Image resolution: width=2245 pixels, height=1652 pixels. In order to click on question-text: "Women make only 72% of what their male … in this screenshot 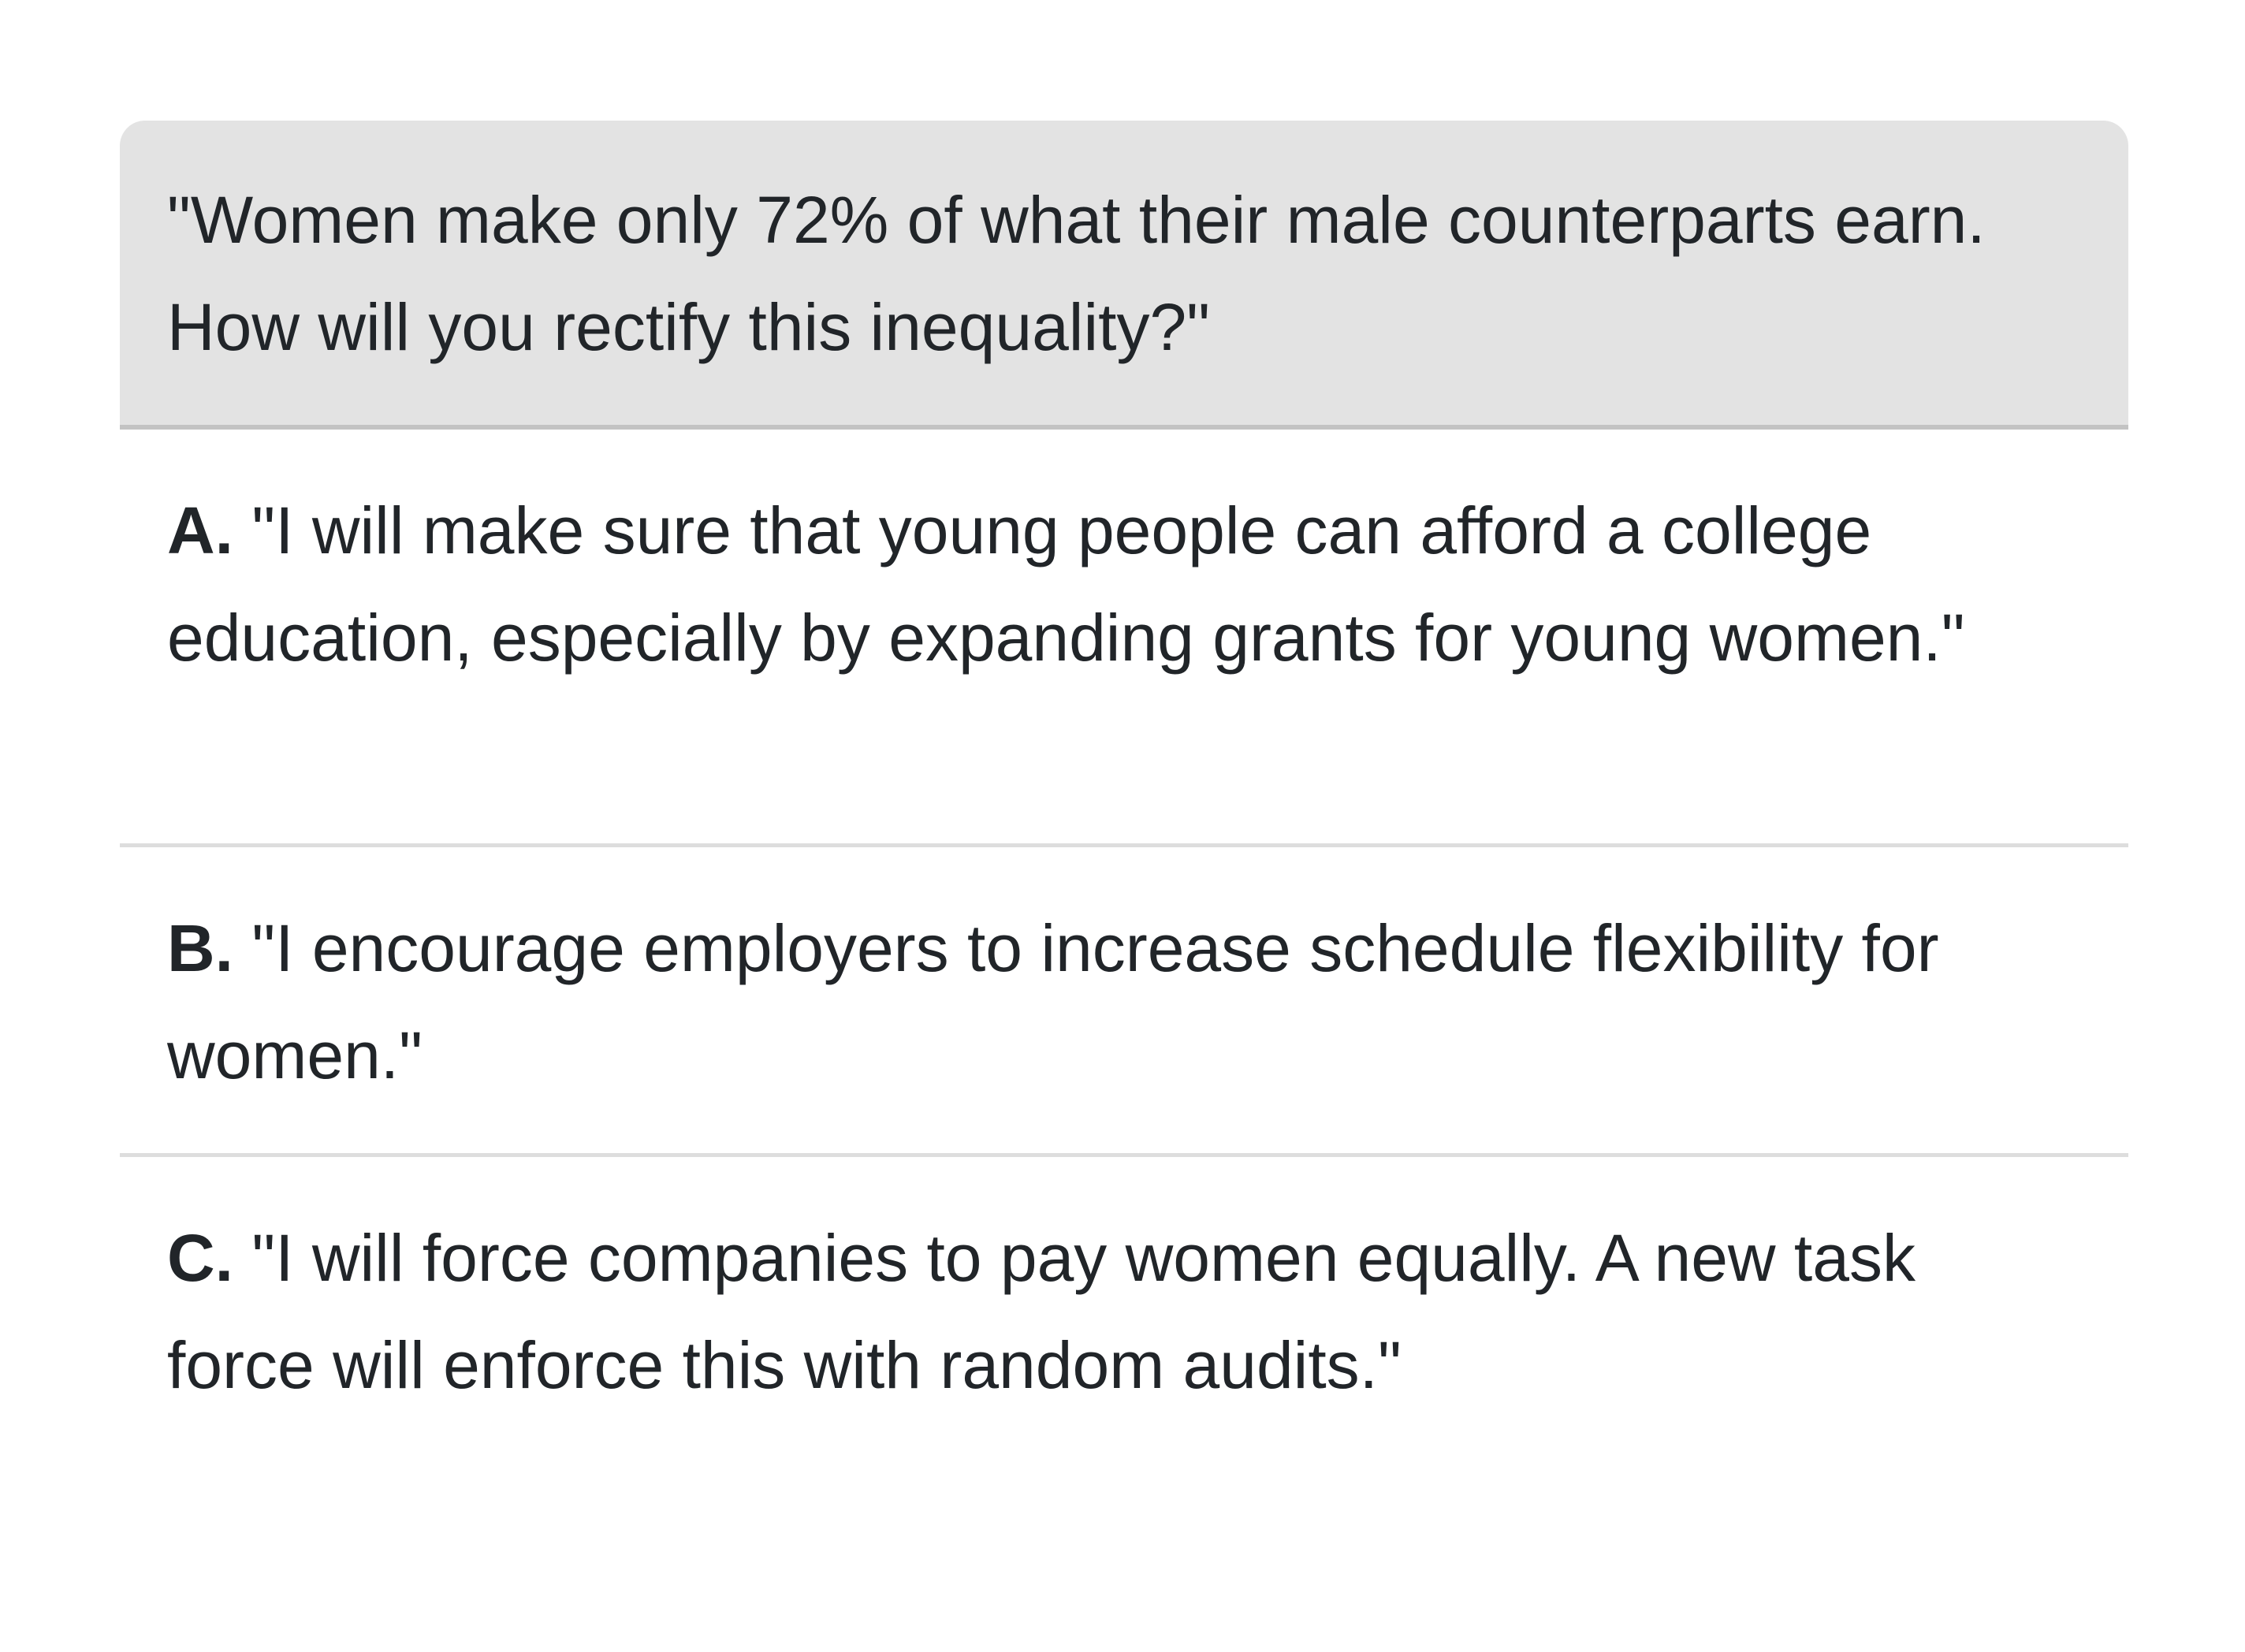, I will do `click(1076, 273)`.